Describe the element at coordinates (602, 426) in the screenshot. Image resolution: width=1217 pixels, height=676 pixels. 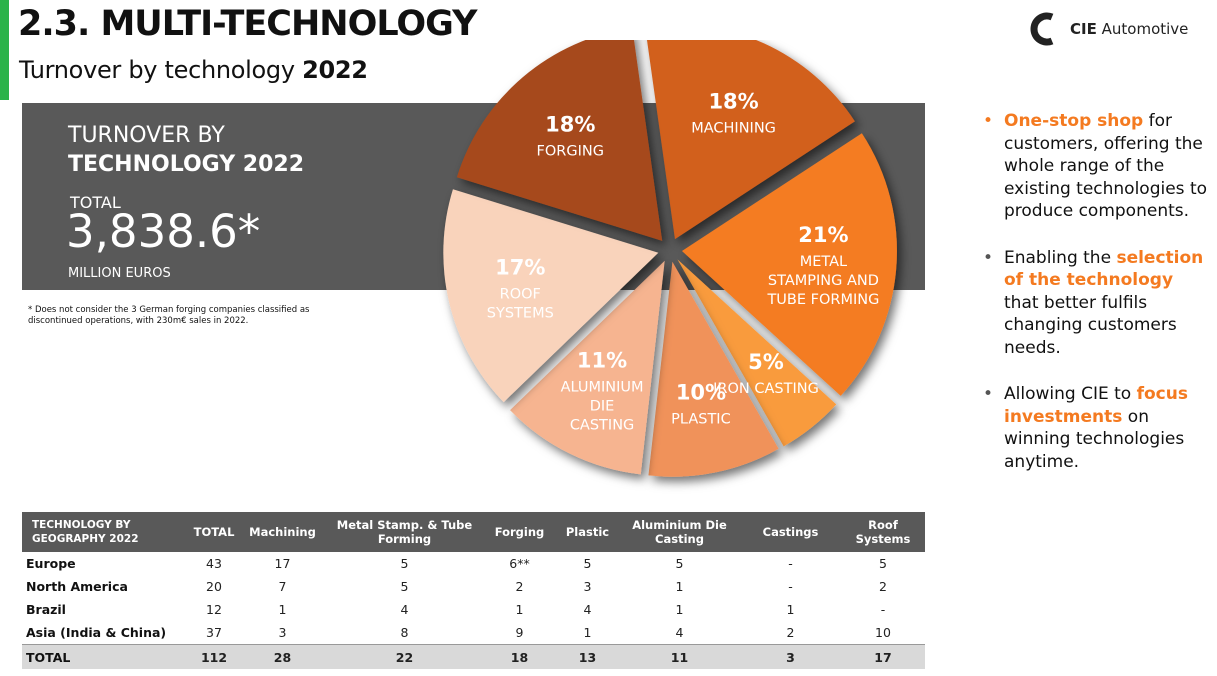
I see `slice-category-label: CASTING` at that location.